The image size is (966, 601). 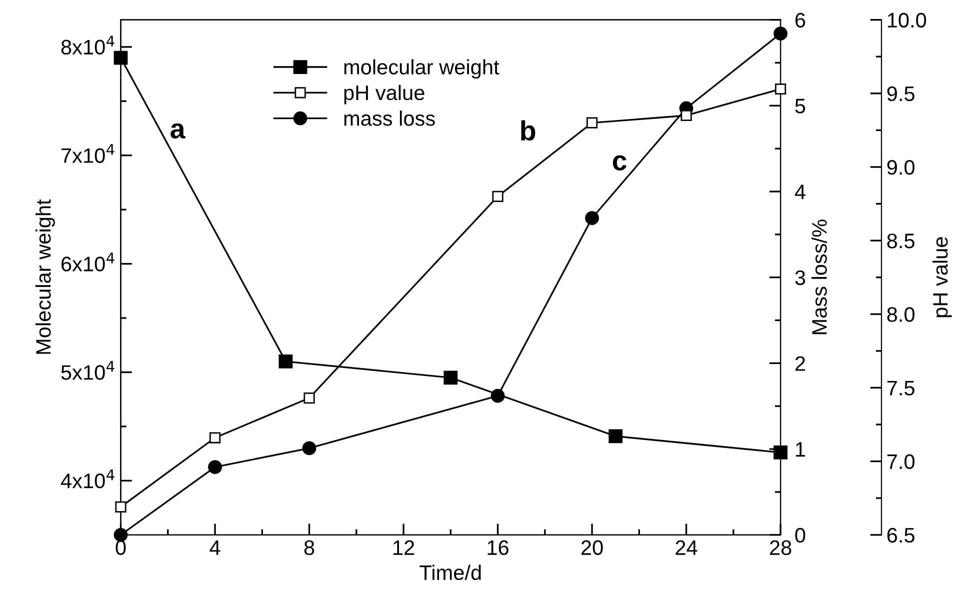 What do you see at coordinates (900, 167) in the screenshot?
I see `y3-tick-label: 9.0` at bounding box center [900, 167].